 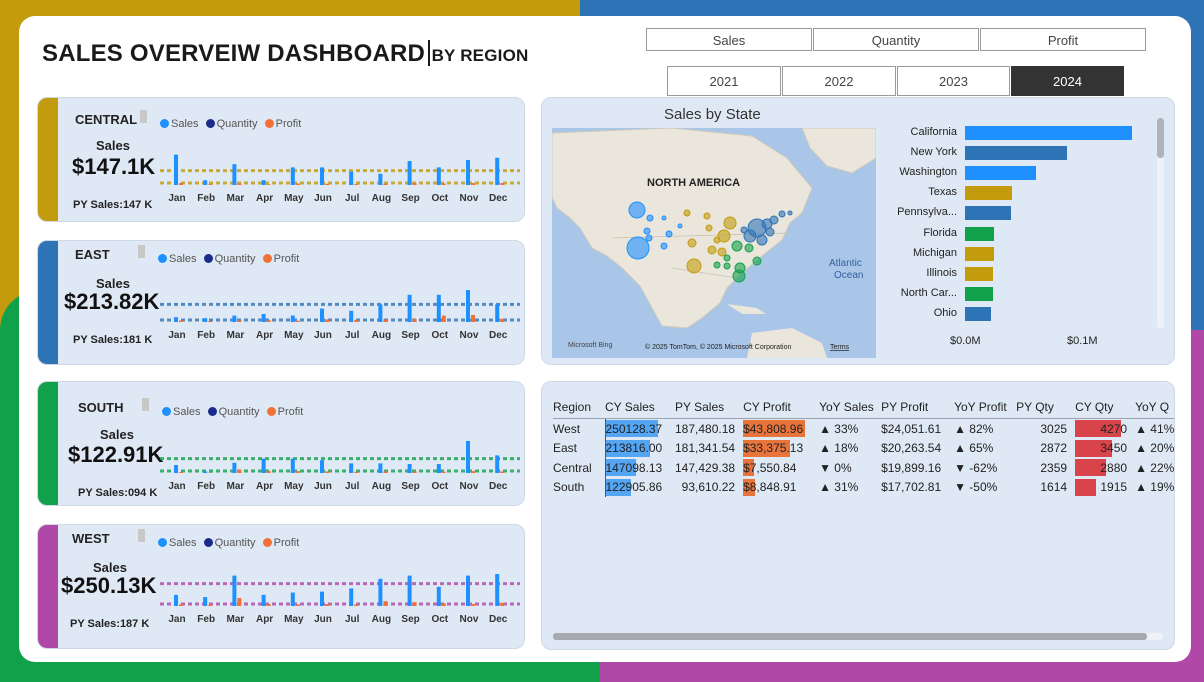 What do you see at coordinates (700, 407) in the screenshot?
I see `column-header: PY Sales` at bounding box center [700, 407].